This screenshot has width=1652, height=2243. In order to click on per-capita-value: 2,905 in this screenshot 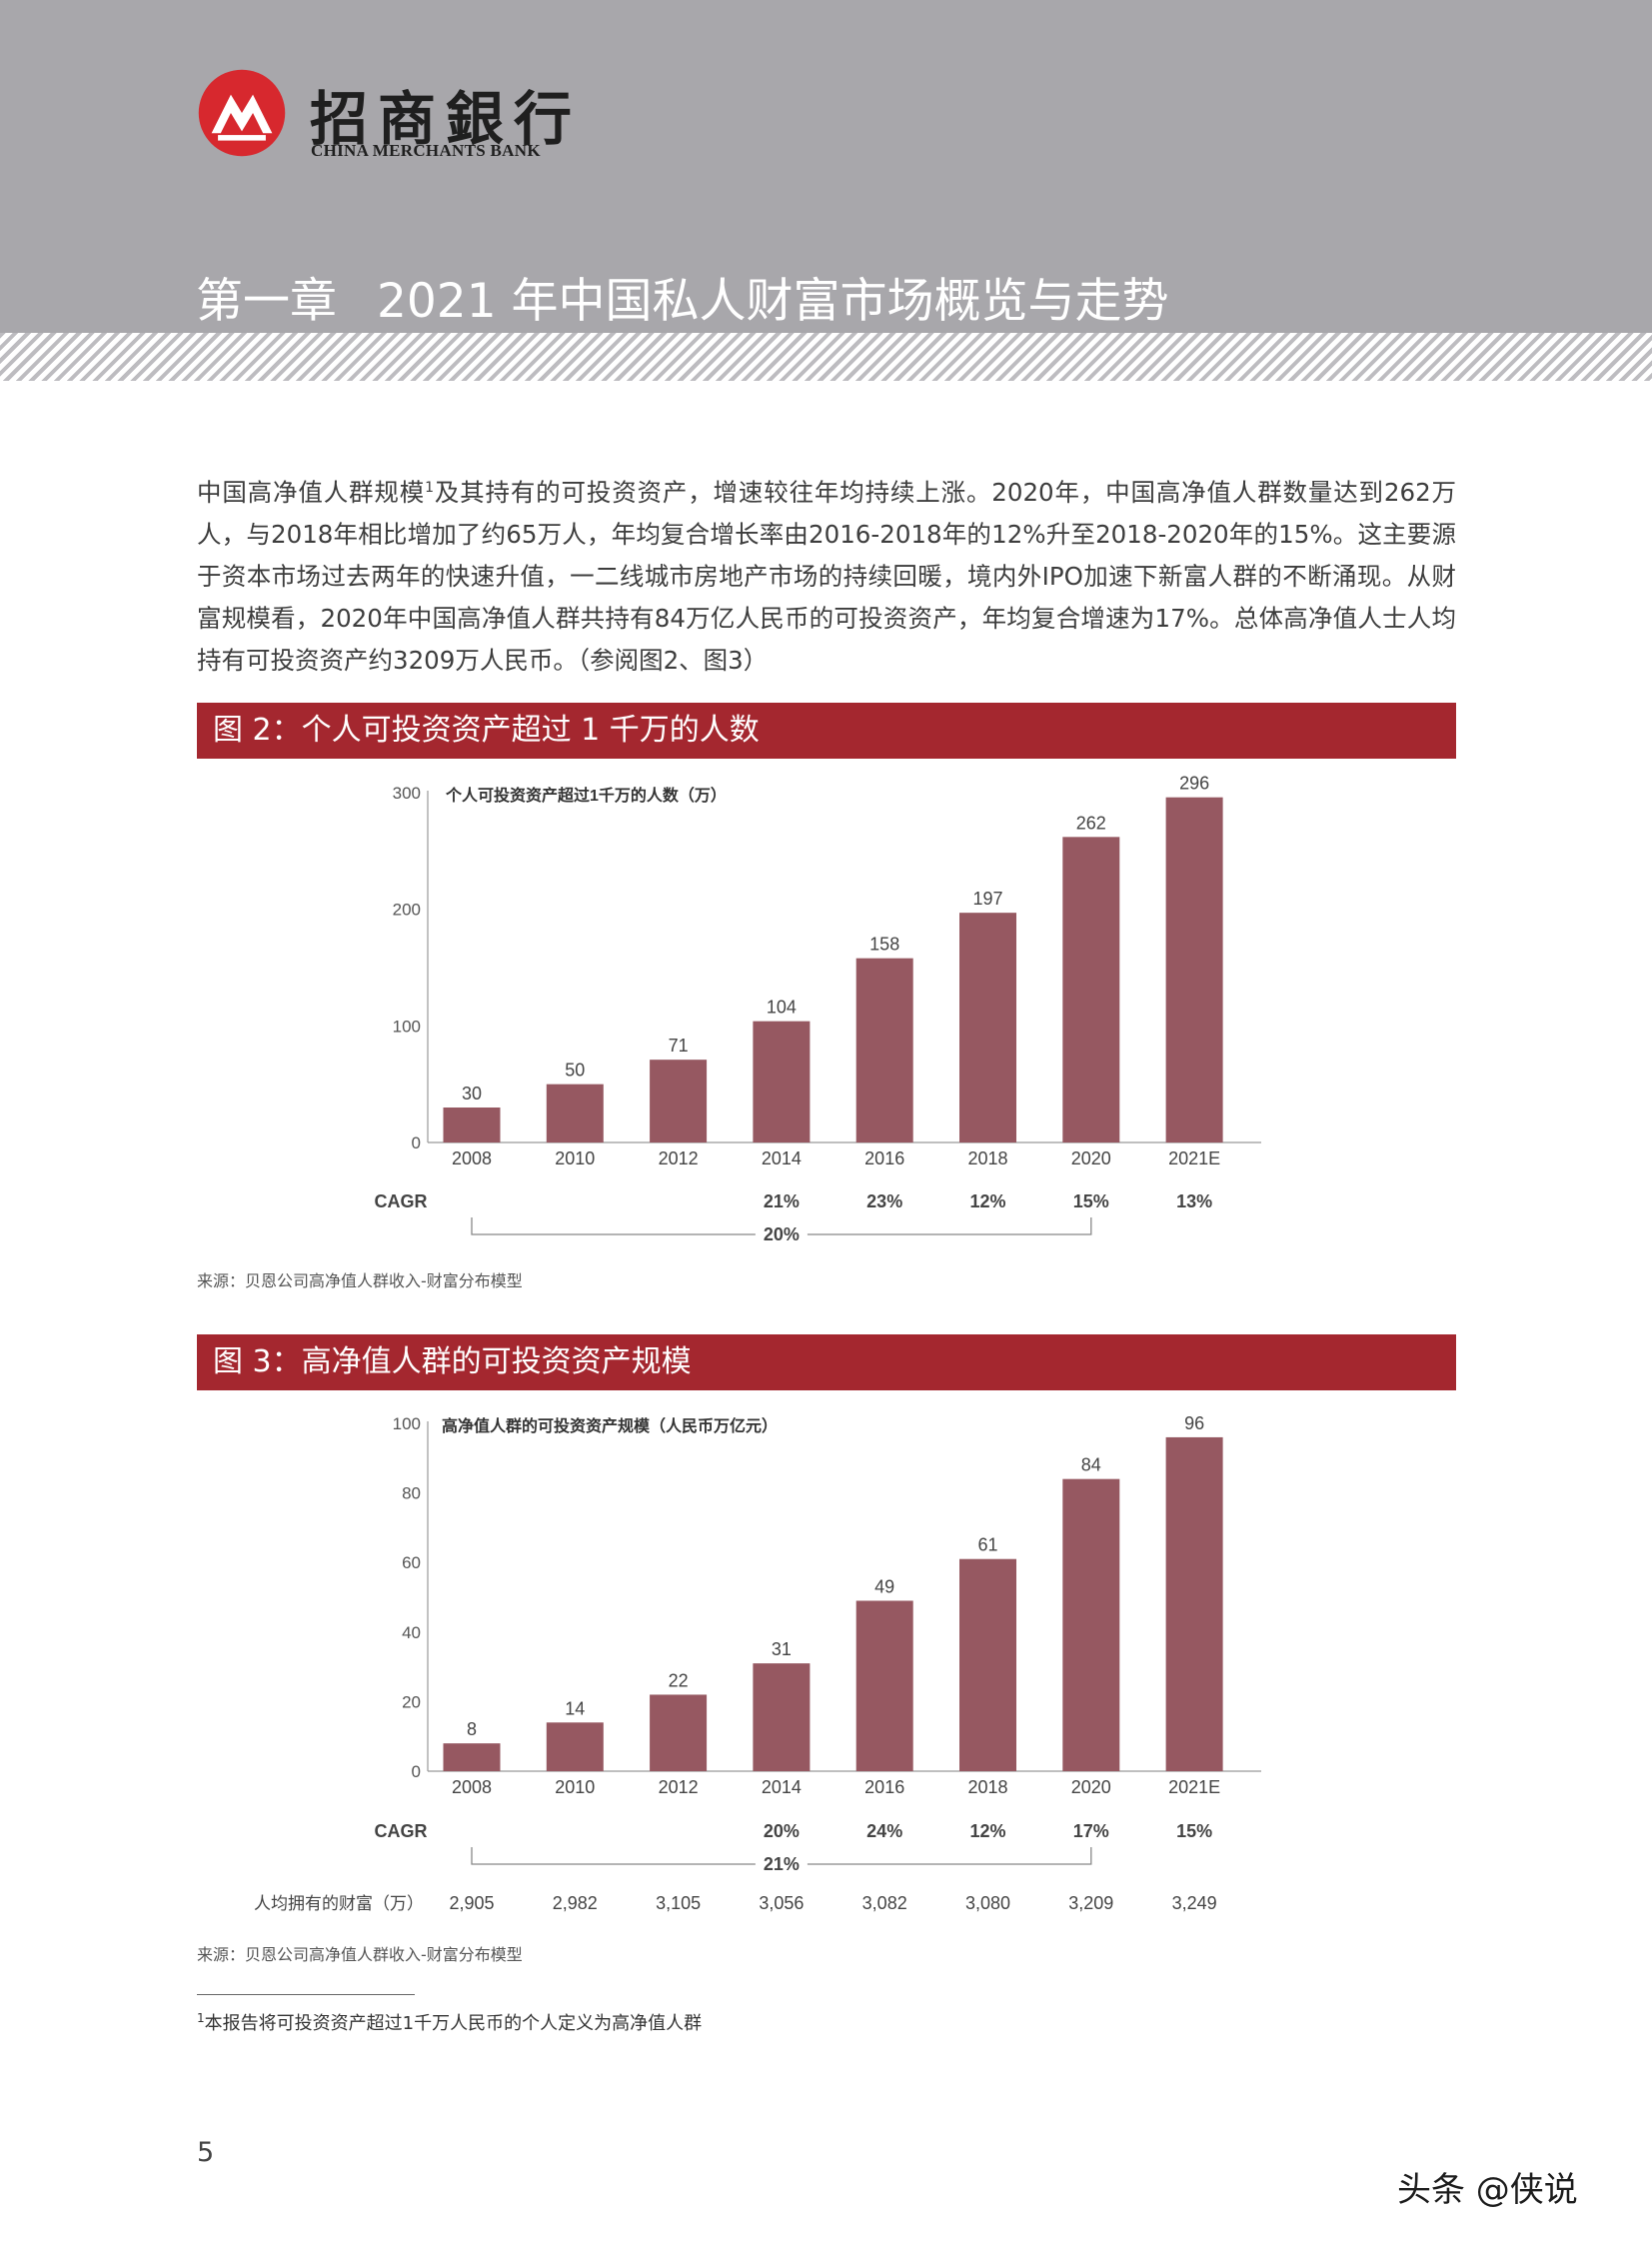, I will do `click(471, 1903)`.